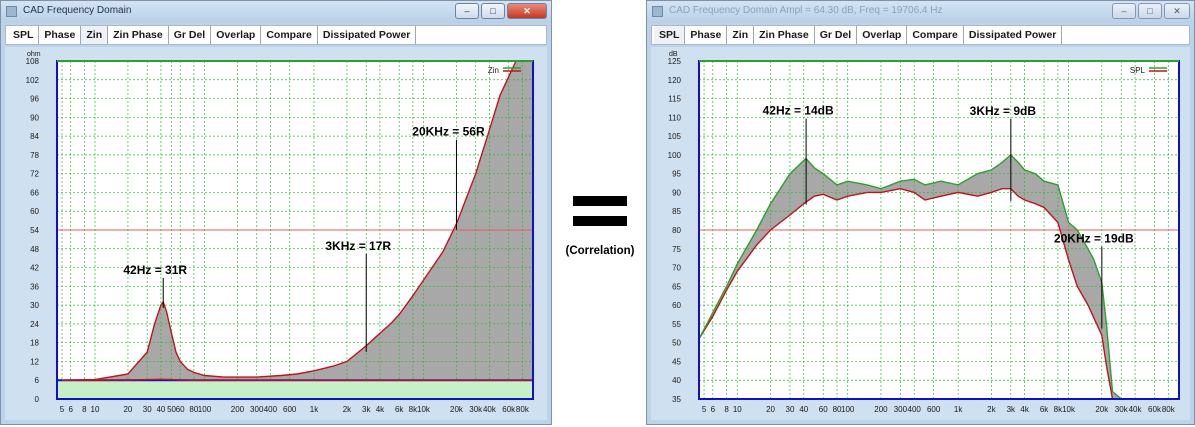  Describe the element at coordinates (803, 409) in the screenshot. I see `x-tick-label: 40` at that location.